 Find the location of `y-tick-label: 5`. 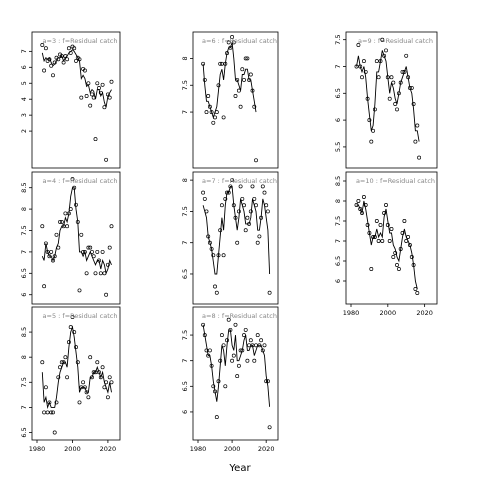

y-tick-label: 5 is located at coordinates (24, 83).